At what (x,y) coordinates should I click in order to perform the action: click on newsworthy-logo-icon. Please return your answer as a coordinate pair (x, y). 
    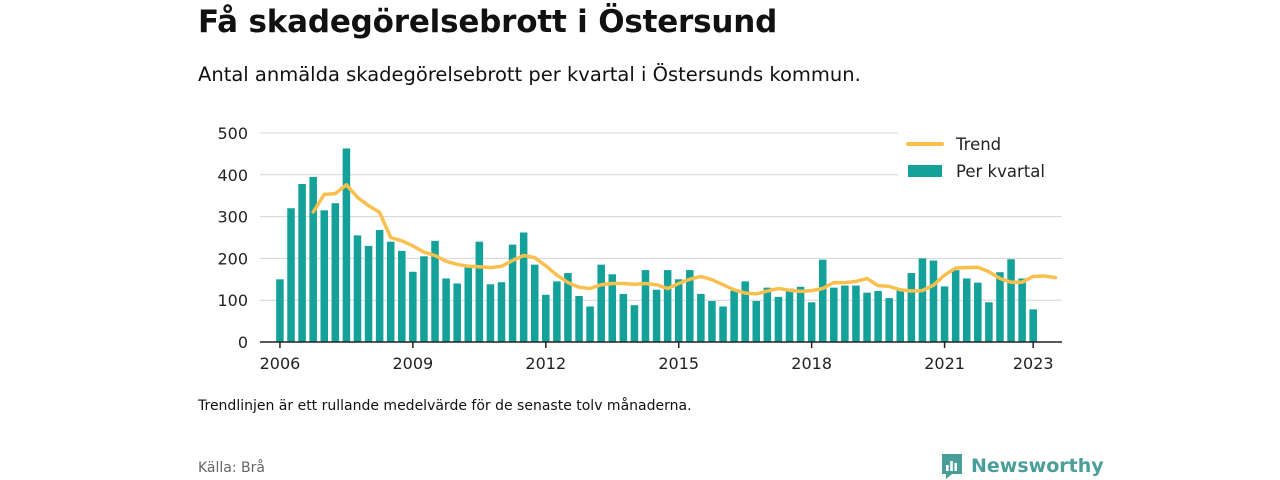
    Looking at the image, I should click on (952, 466).